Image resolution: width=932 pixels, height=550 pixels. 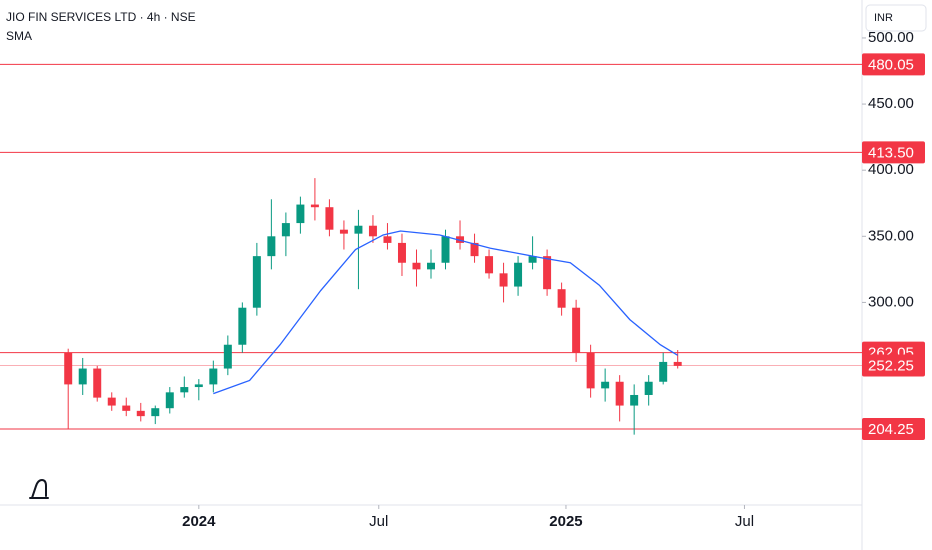 What do you see at coordinates (199, 521) in the screenshot?
I see `x-tick-label: 2024` at bounding box center [199, 521].